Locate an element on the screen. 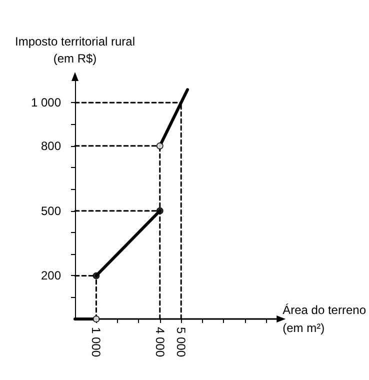 The height and width of the screenshot is (380, 369). y-tick-label: 200 is located at coordinates (51, 275).